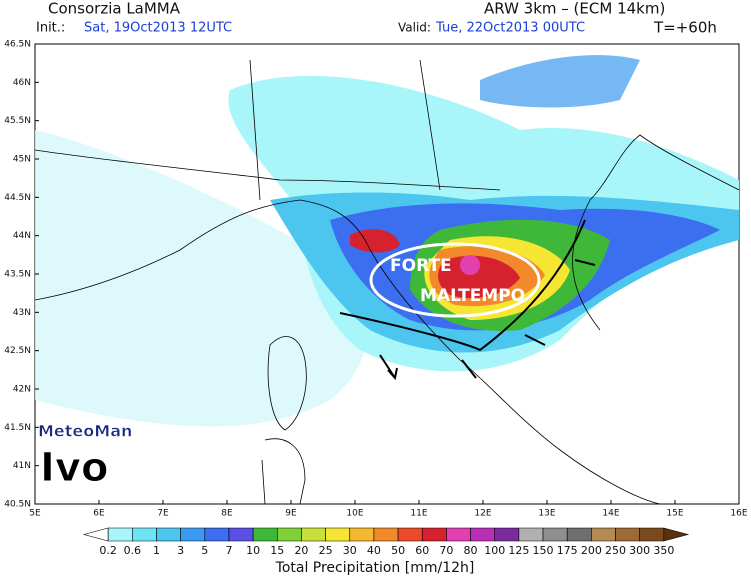 This screenshot has width=751, height=580. Describe the element at coordinates (510, 28) in the screenshot. I see `valid-date: Tue, 22Oct2013 00UTC` at that location.